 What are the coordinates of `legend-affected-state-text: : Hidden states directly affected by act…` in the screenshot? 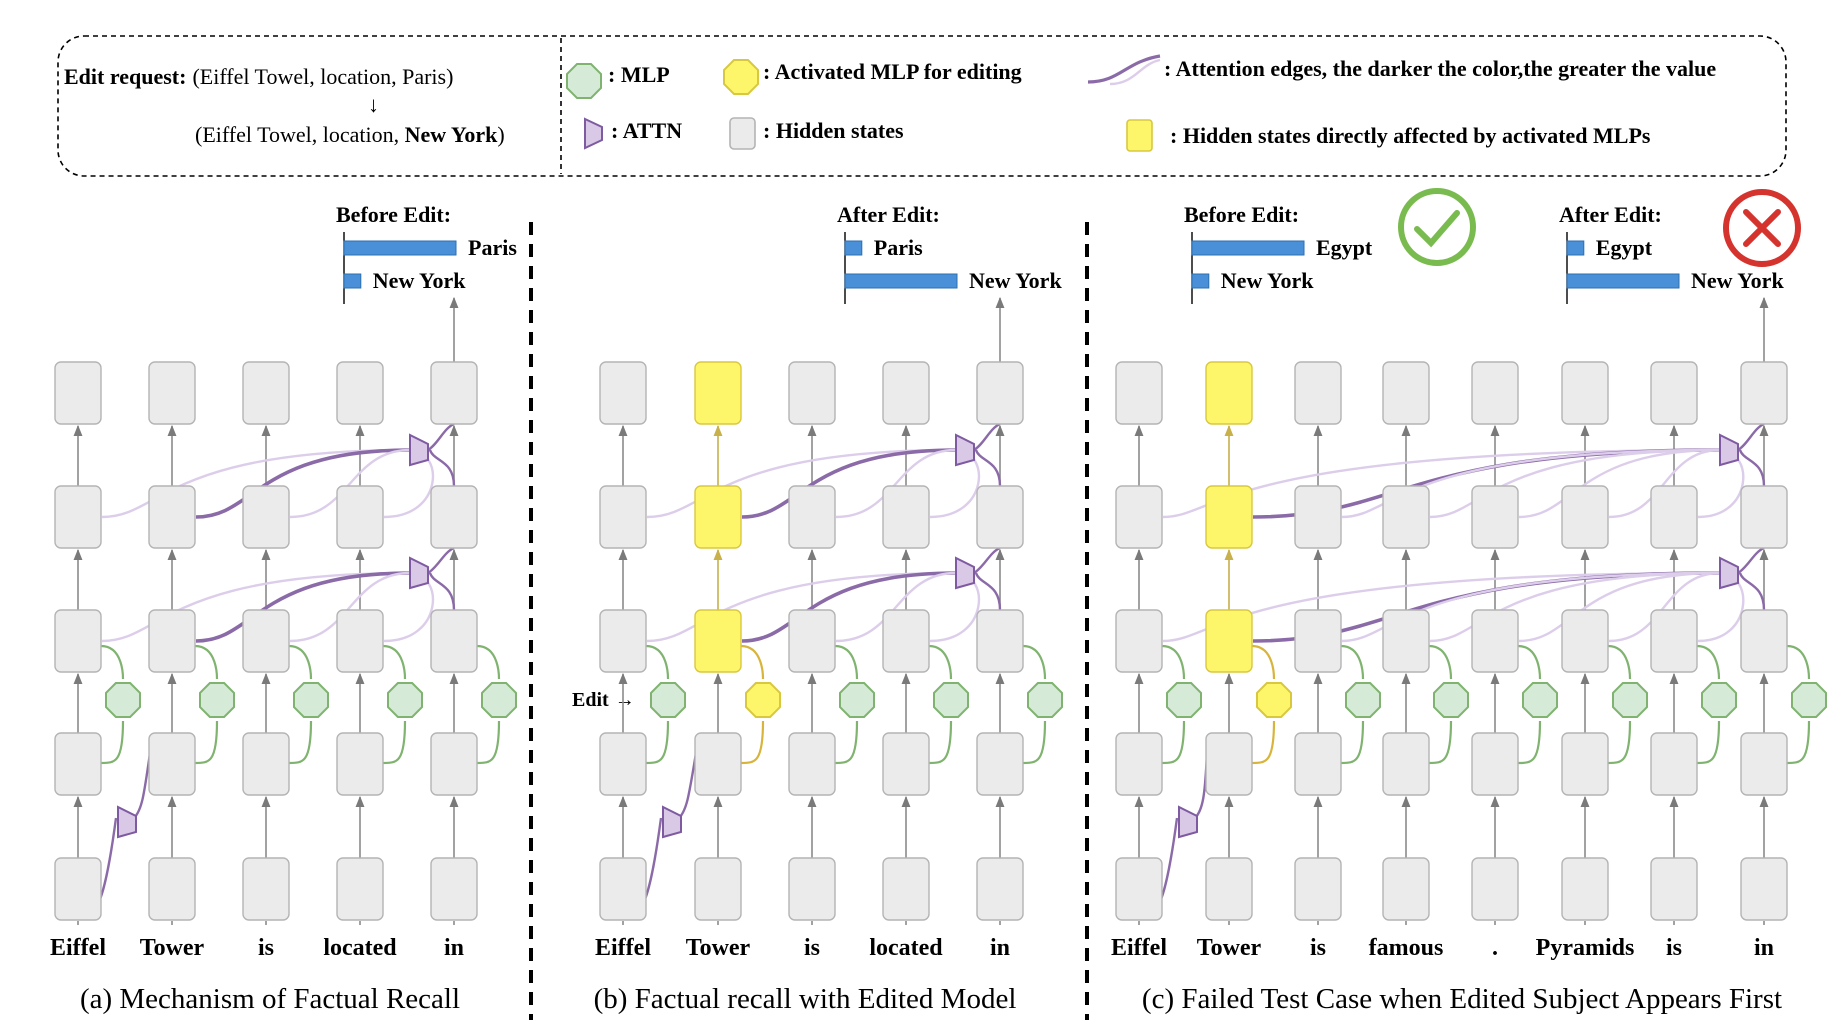 It's located at (1410, 135).